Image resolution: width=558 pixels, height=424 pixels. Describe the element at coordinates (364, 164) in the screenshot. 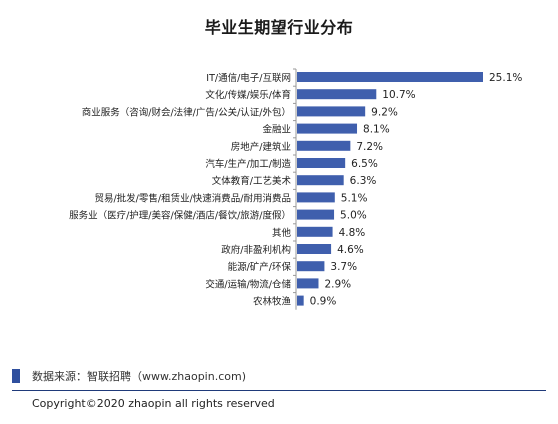

I see `value-label: 6.5%` at that location.